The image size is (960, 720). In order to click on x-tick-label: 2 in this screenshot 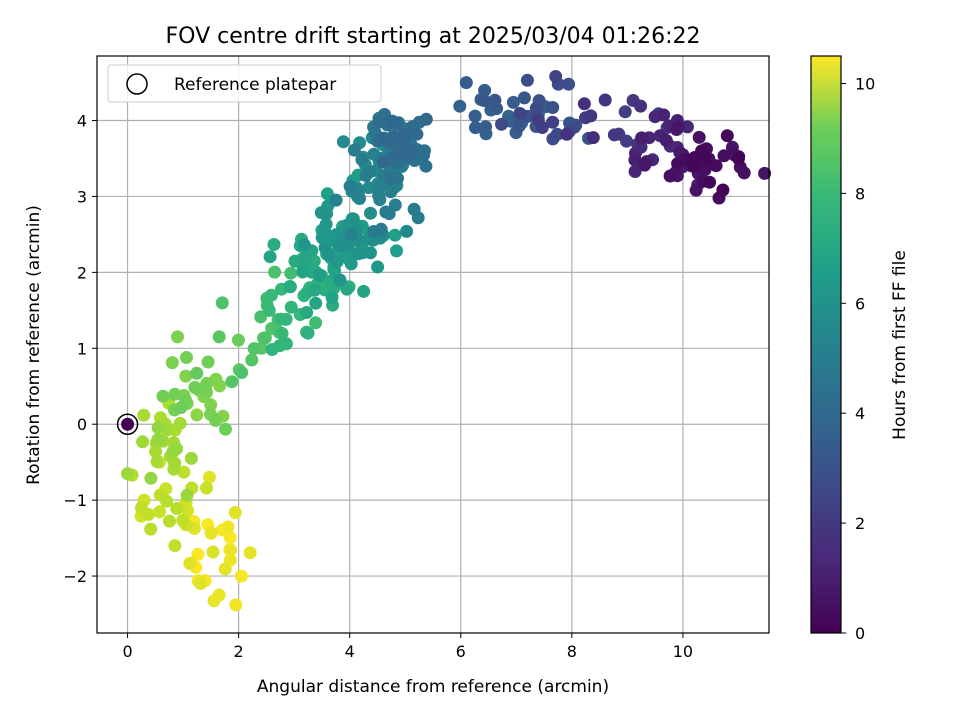, I will do `click(239, 651)`.